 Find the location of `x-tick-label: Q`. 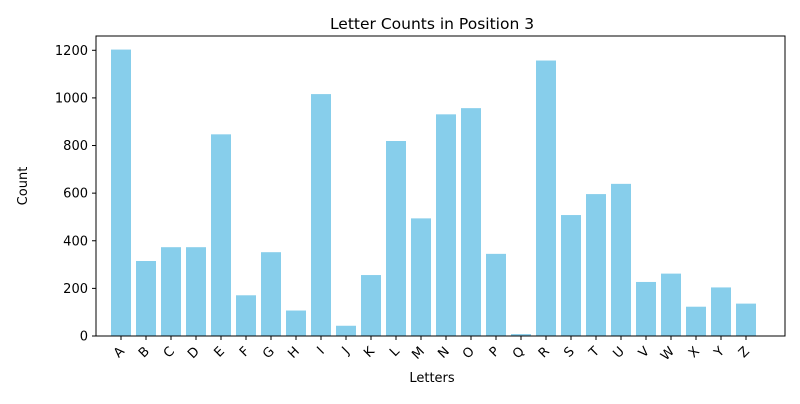

x-tick-label: Q is located at coordinates (519, 353).